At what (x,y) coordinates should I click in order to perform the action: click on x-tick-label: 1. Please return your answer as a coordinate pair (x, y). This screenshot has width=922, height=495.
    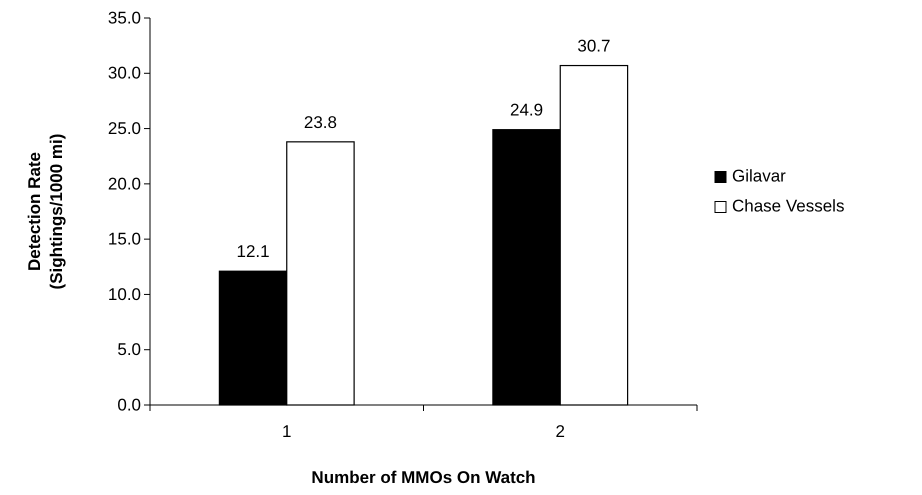
    Looking at the image, I should click on (287, 432).